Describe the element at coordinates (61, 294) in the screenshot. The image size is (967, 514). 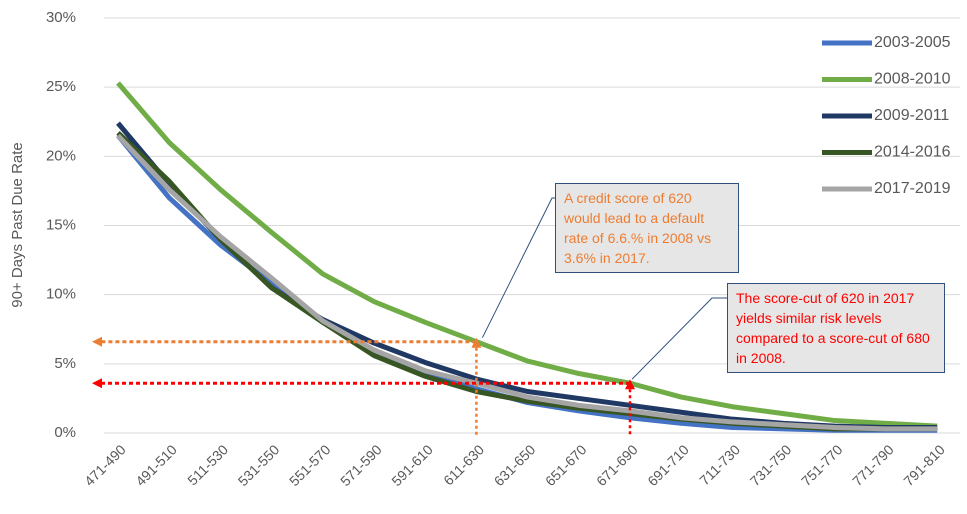
I see `y-tick-label: 10%` at that location.